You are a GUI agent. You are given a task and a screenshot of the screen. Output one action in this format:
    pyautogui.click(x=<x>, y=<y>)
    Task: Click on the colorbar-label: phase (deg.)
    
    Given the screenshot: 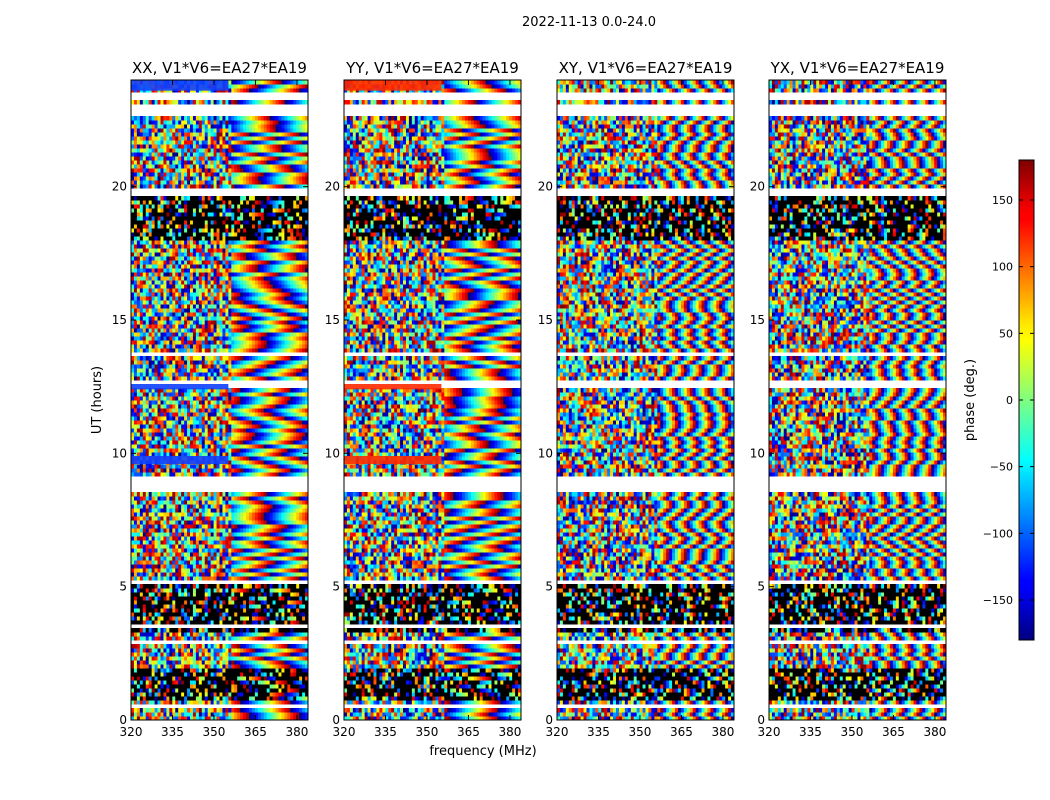 What is the action you would take?
    pyautogui.click(x=970, y=400)
    